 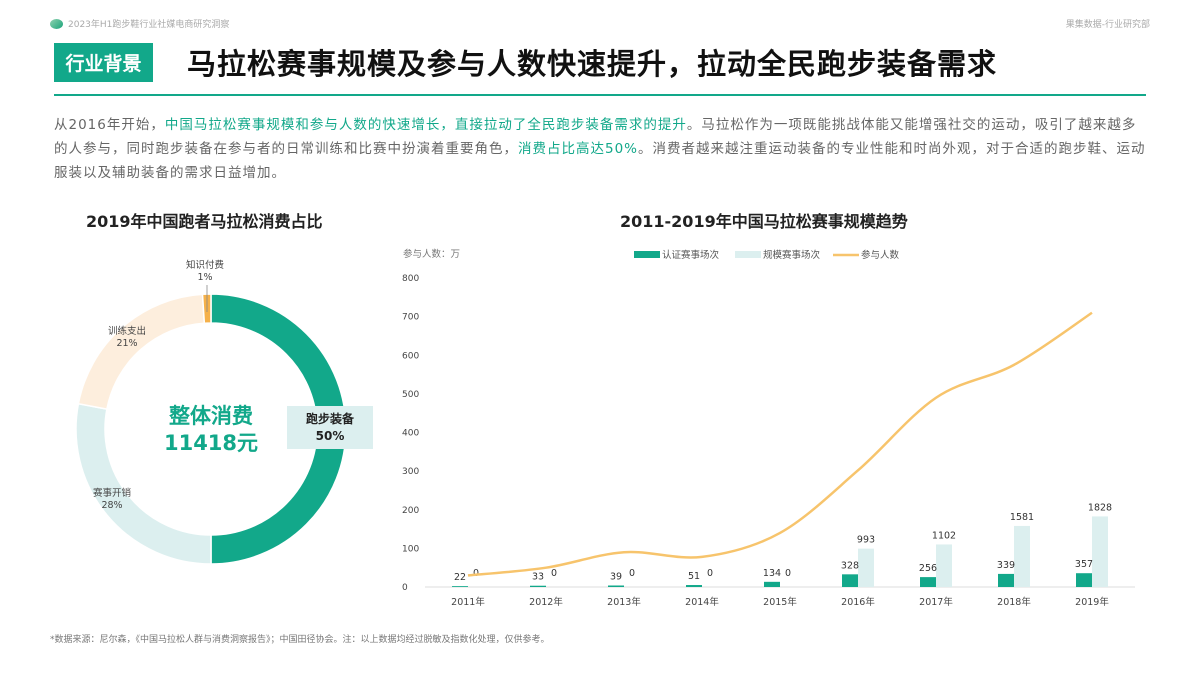 What do you see at coordinates (126, 343) in the screenshot?
I see `slice-label-value: 21%` at bounding box center [126, 343].